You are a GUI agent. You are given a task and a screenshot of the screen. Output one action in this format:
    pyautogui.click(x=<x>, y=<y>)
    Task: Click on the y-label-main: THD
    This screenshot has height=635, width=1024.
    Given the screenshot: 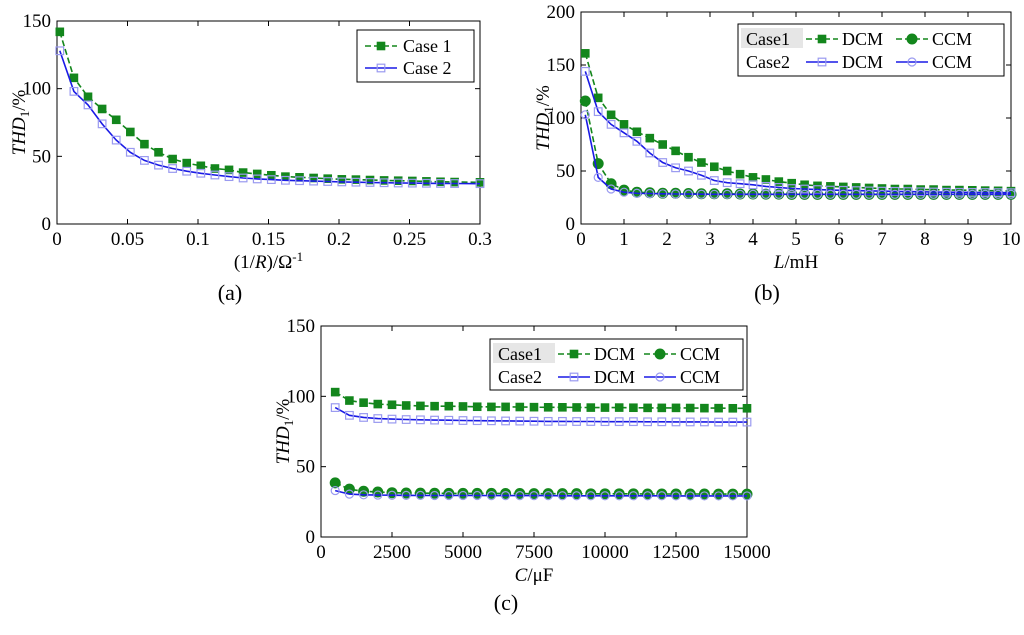 What is the action you would take?
    pyautogui.click(x=19, y=136)
    